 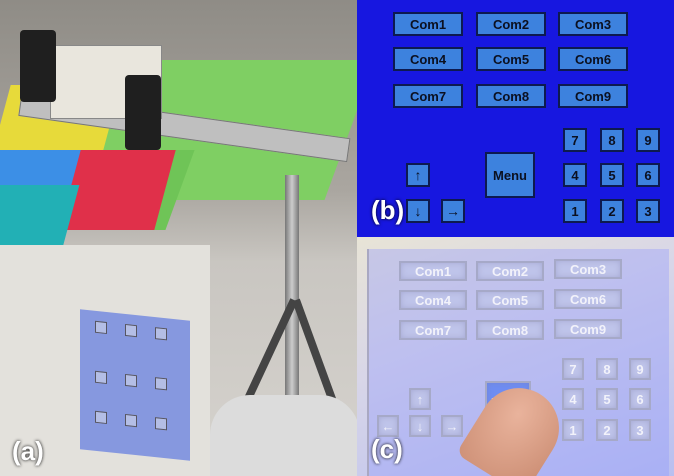 What do you see at coordinates (433, 271) in the screenshot?
I see `projected-com1-button: Com1` at bounding box center [433, 271].